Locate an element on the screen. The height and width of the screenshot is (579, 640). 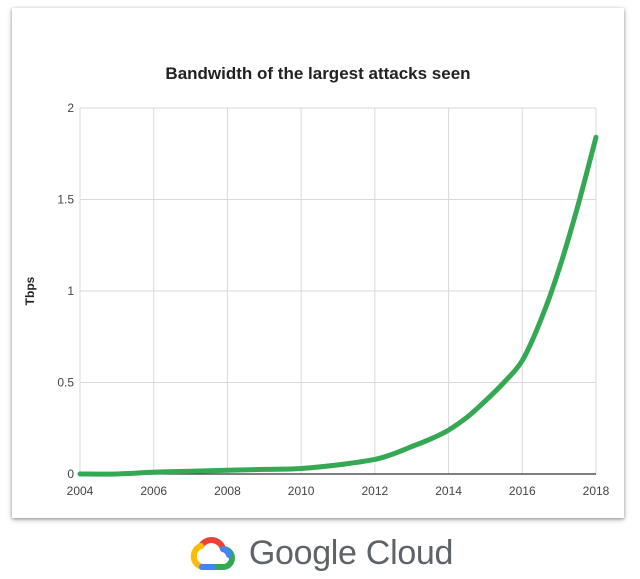
x-tick-label: 2010 is located at coordinates (301, 491).